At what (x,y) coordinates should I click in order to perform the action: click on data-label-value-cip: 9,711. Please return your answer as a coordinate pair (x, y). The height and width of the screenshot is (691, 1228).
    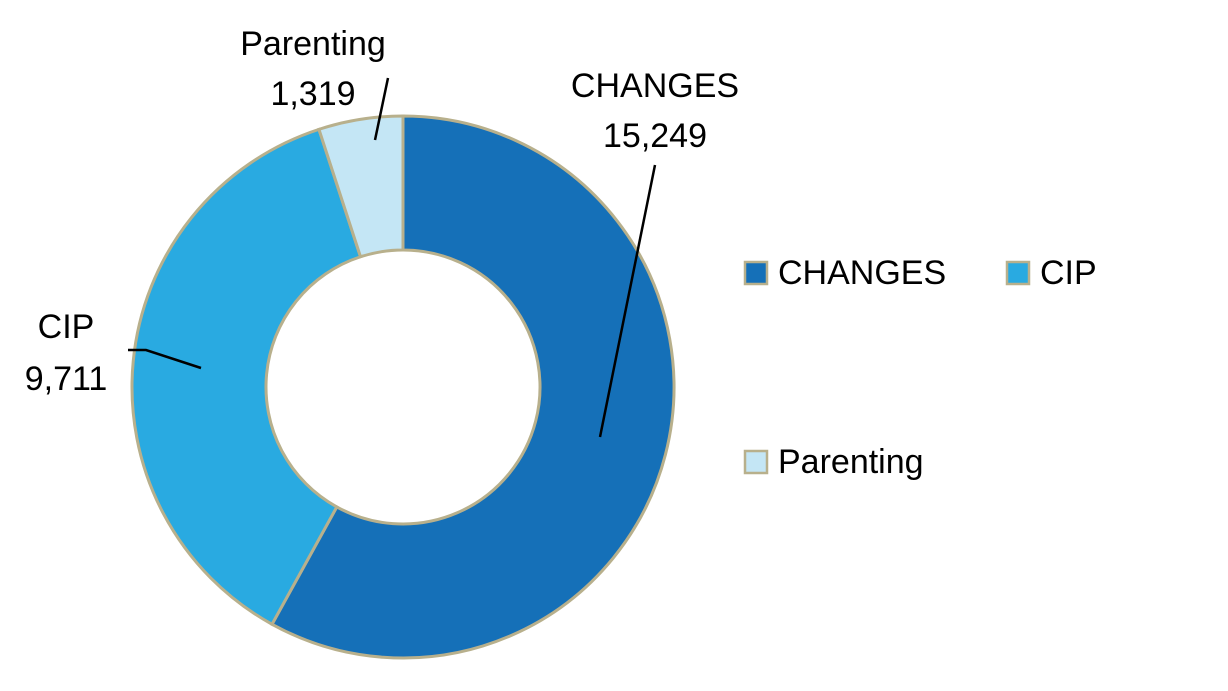
    Looking at the image, I should click on (66, 379).